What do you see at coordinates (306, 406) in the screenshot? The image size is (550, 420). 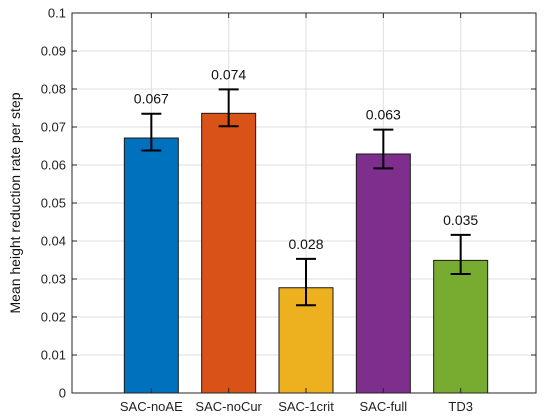 I see `x-tick-label: SAC-1crit` at bounding box center [306, 406].